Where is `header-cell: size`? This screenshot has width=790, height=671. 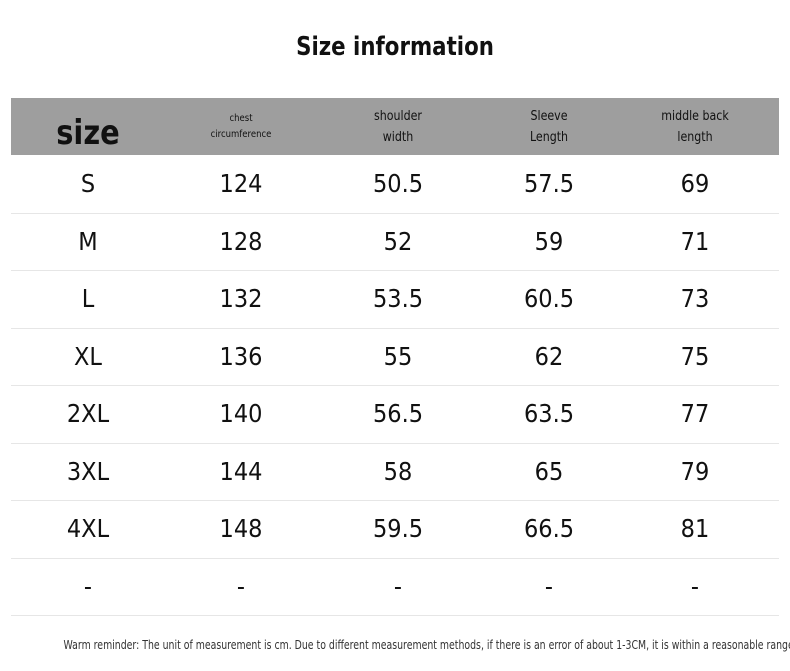
header-cell: size is located at coordinates (88, 126).